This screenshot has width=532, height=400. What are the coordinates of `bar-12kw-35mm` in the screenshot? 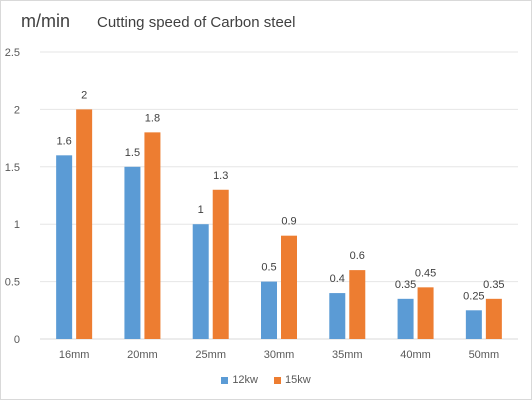 It's located at (337, 316).